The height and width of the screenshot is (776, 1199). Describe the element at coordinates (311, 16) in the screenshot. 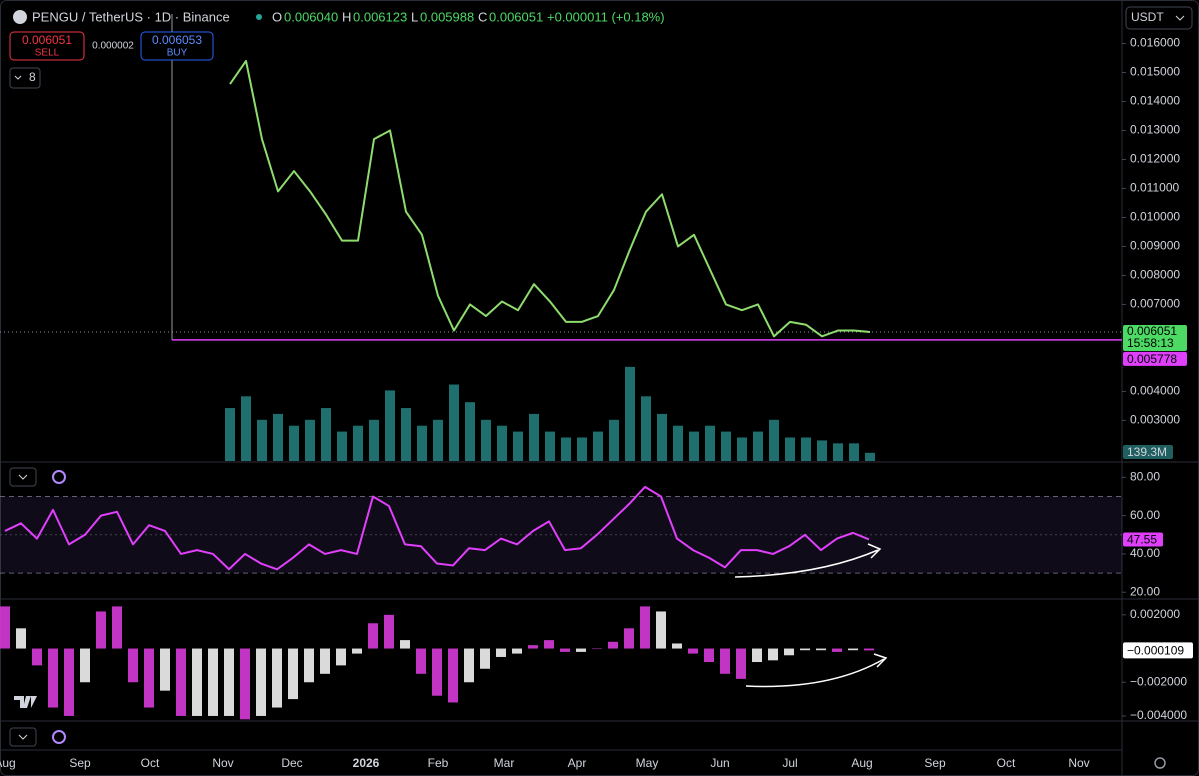

I see `ohlc-value: 0.006040` at that location.